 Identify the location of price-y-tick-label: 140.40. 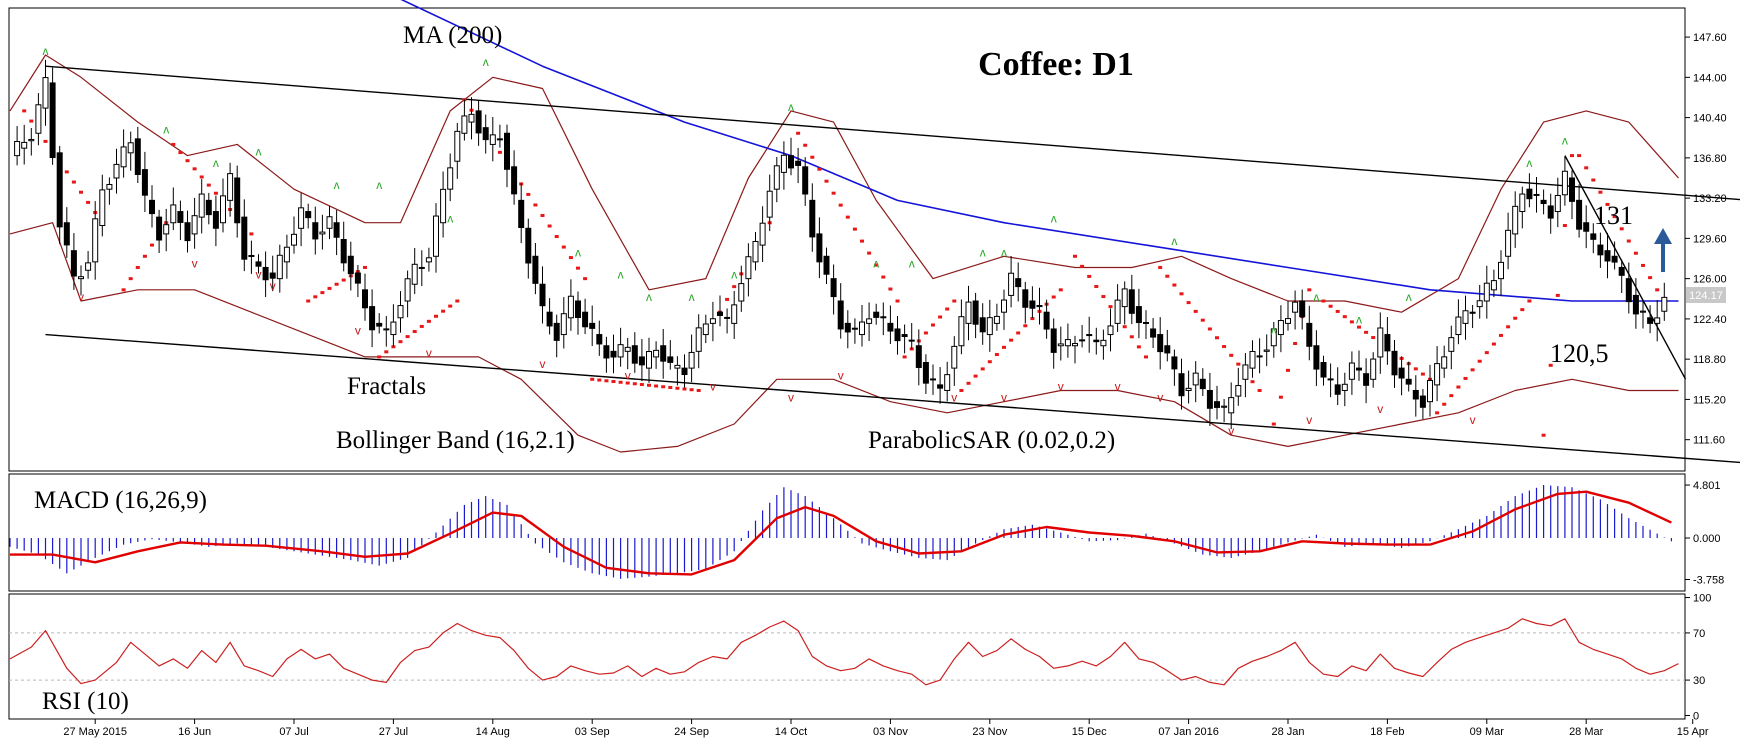
(1710, 119).